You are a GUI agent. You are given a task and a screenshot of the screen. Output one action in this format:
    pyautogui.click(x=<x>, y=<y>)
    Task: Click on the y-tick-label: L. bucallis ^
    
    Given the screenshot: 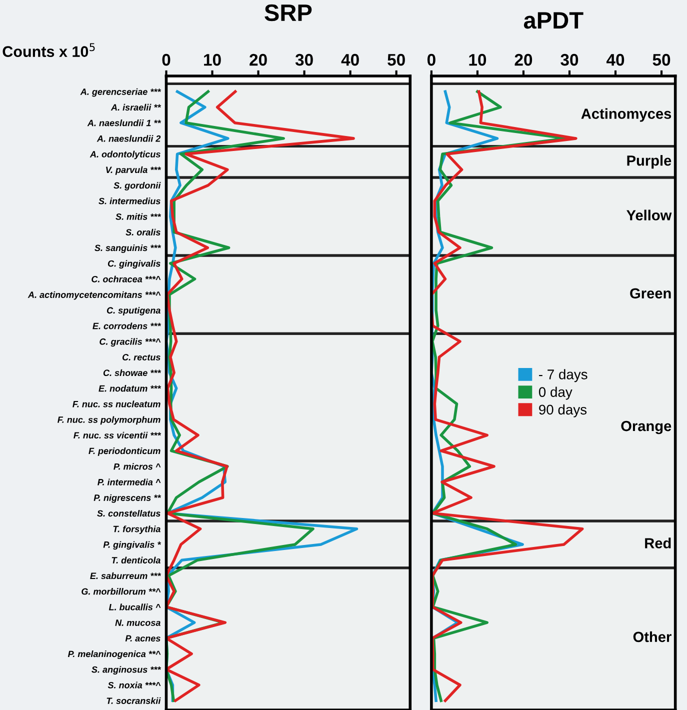 What is the action you would take?
    pyautogui.click(x=134, y=607)
    